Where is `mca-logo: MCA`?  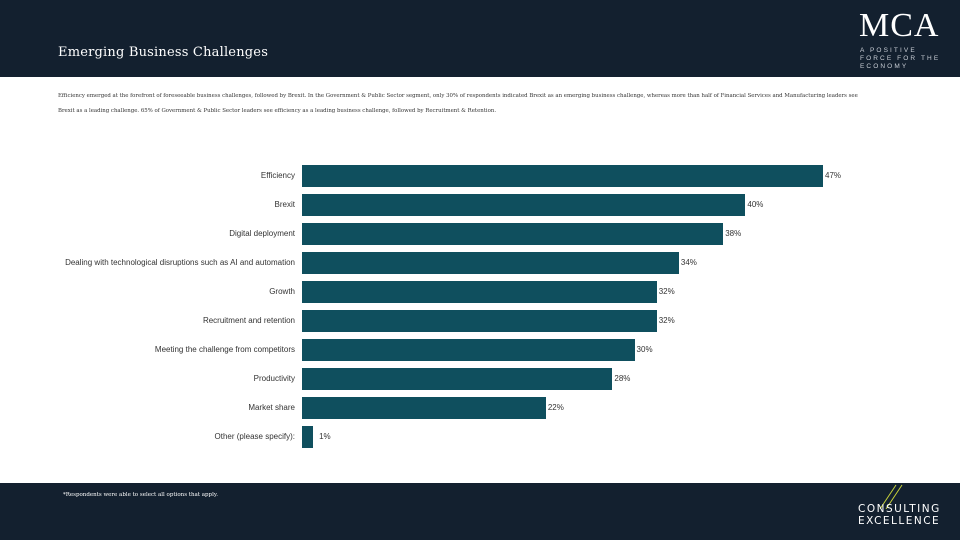
mca-logo: MCA is located at coordinates (899, 25).